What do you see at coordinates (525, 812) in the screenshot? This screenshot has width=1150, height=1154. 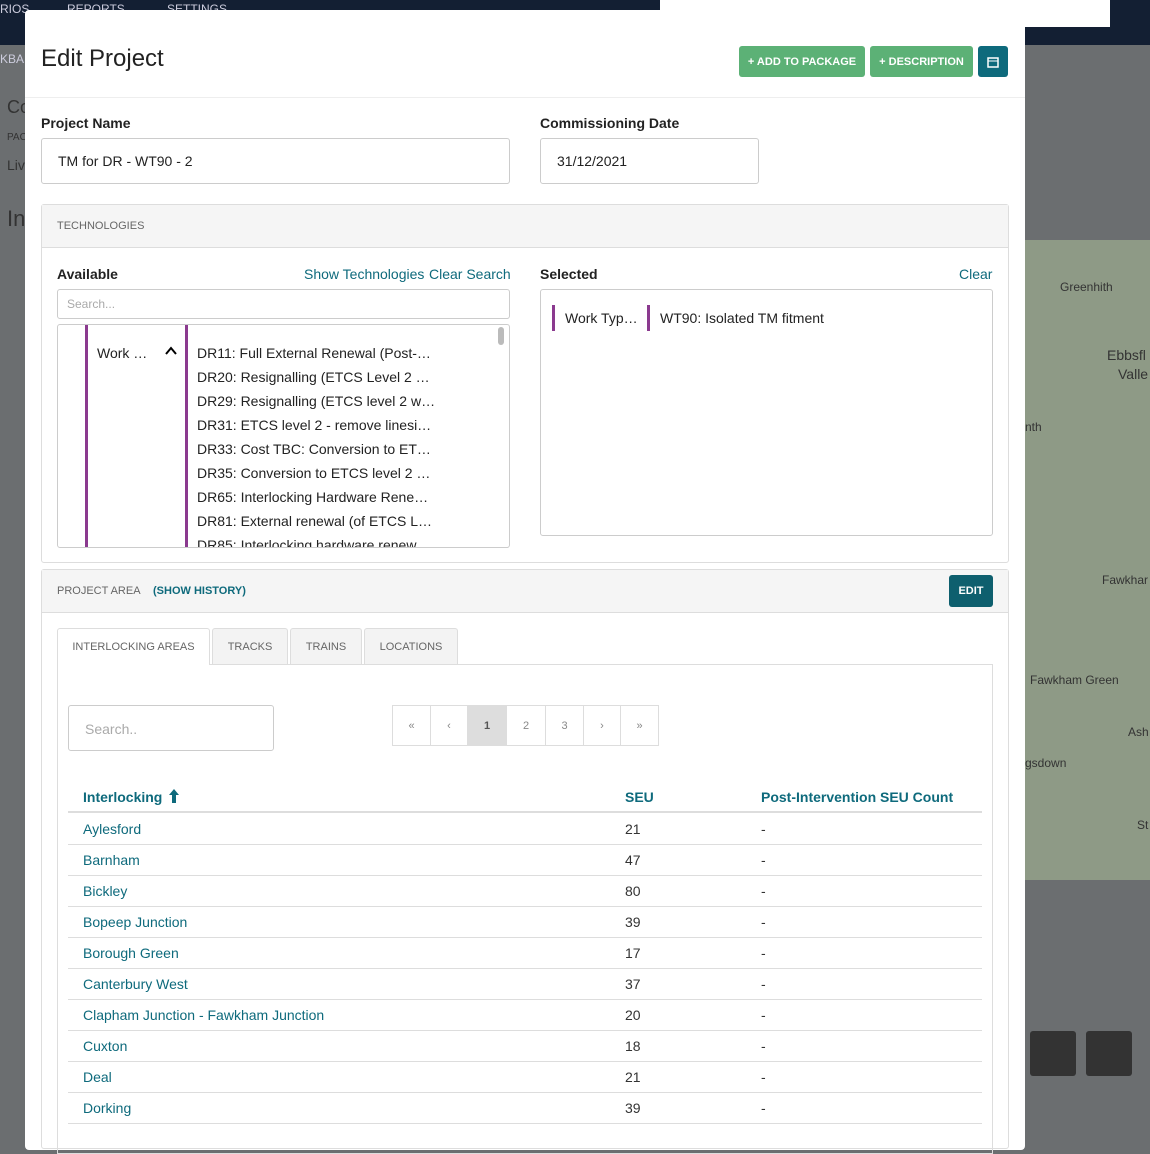 I see `header-rule` at bounding box center [525, 812].